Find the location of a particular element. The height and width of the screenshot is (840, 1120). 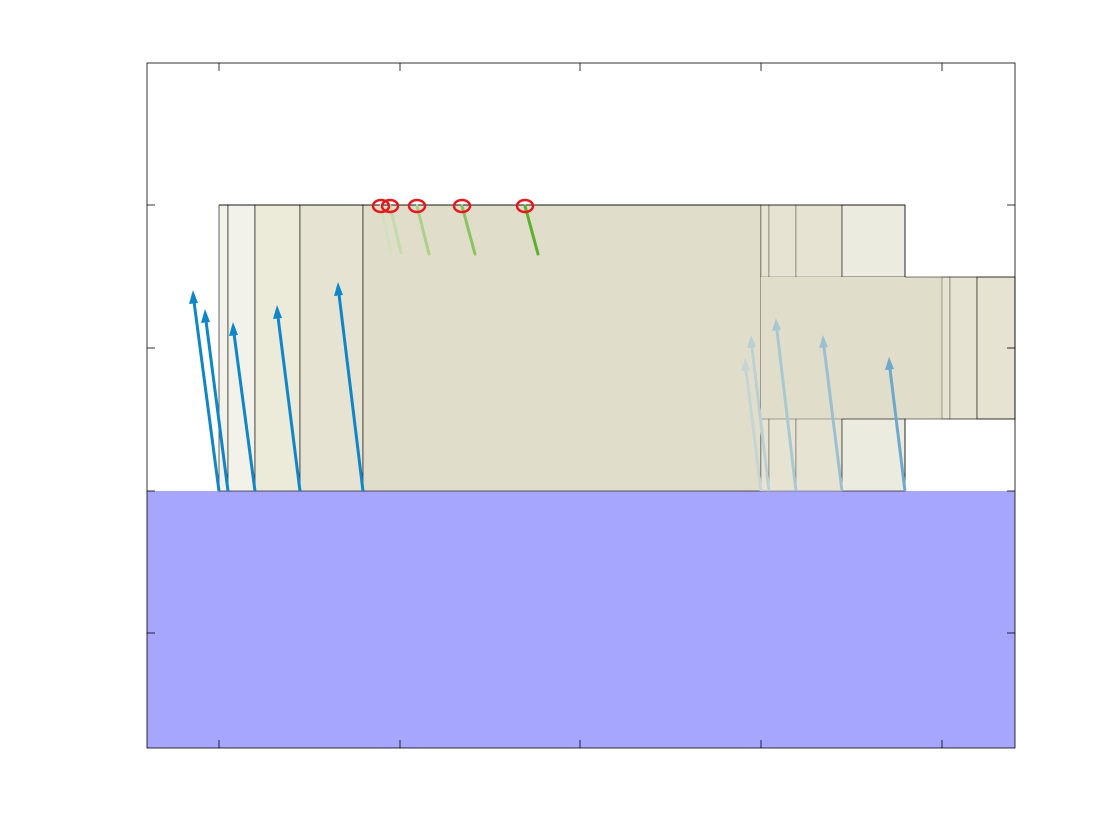

contact-markers is located at coordinates (453, 206).